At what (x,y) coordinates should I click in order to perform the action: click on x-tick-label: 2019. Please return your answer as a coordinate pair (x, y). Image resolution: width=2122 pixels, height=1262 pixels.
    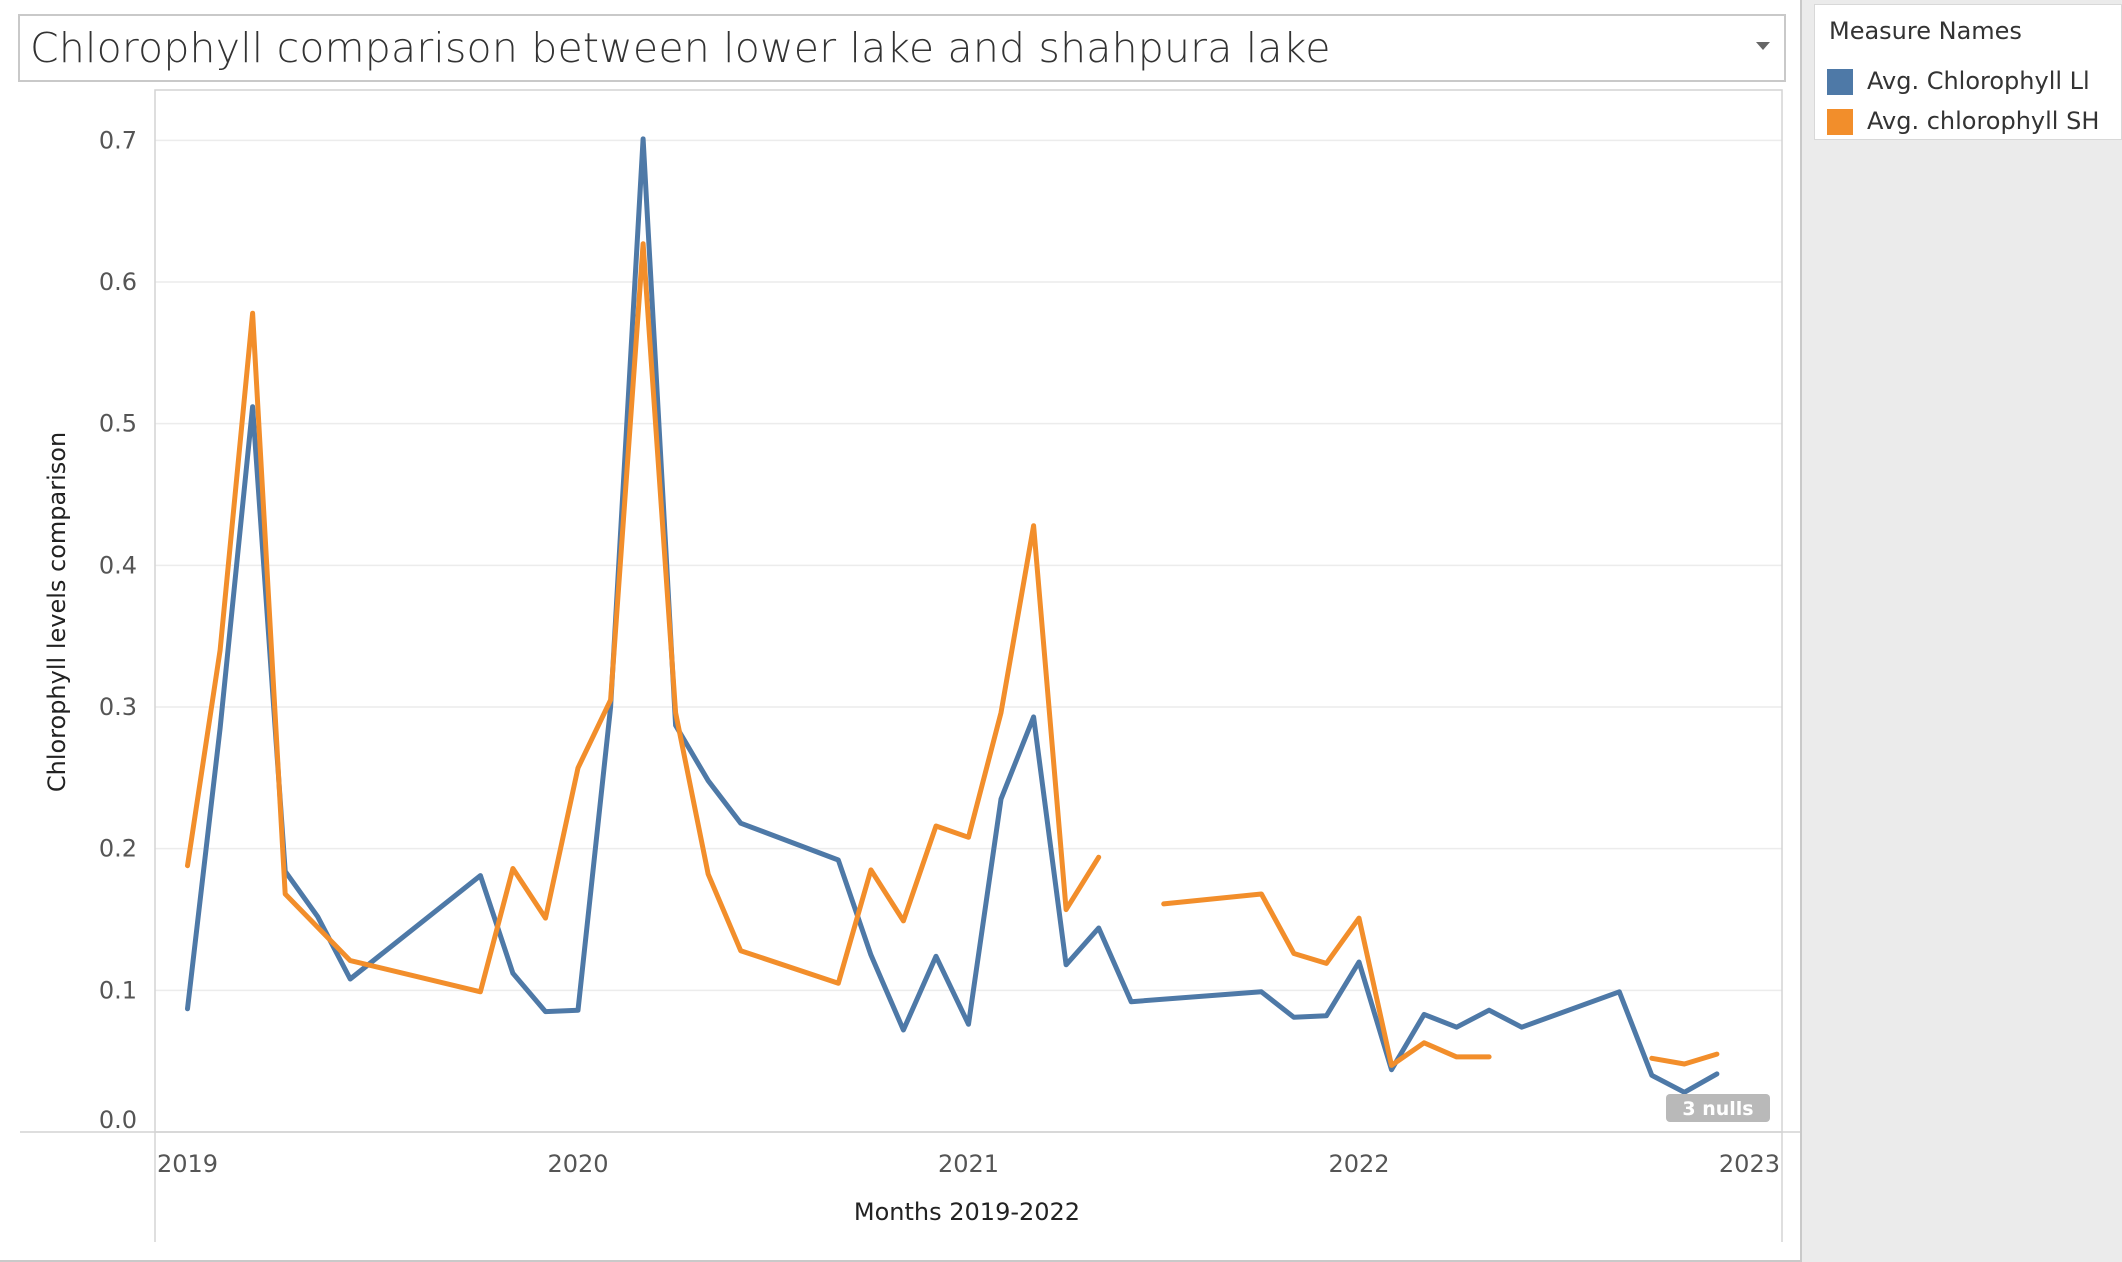
    Looking at the image, I should click on (187, 1164).